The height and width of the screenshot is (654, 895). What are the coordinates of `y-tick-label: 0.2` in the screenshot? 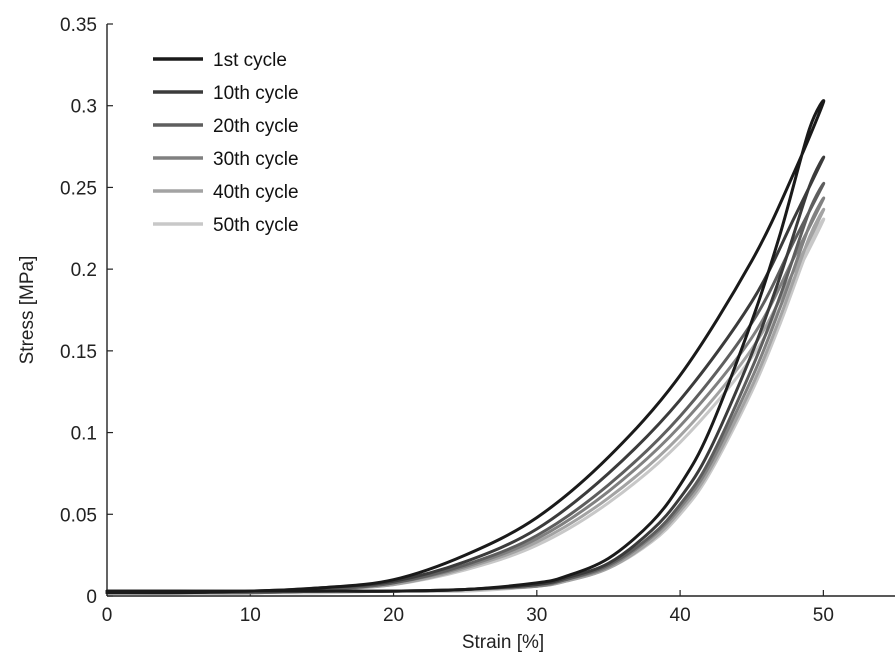 It's located at (84, 270).